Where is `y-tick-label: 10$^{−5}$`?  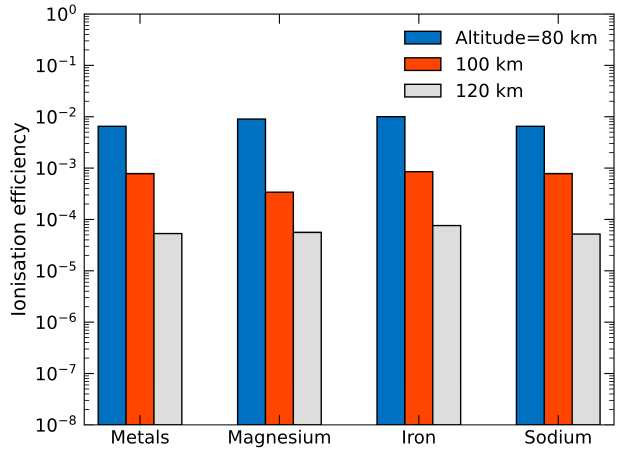
y-tick-label: 10$^{−5}$ is located at coordinates (56, 269).